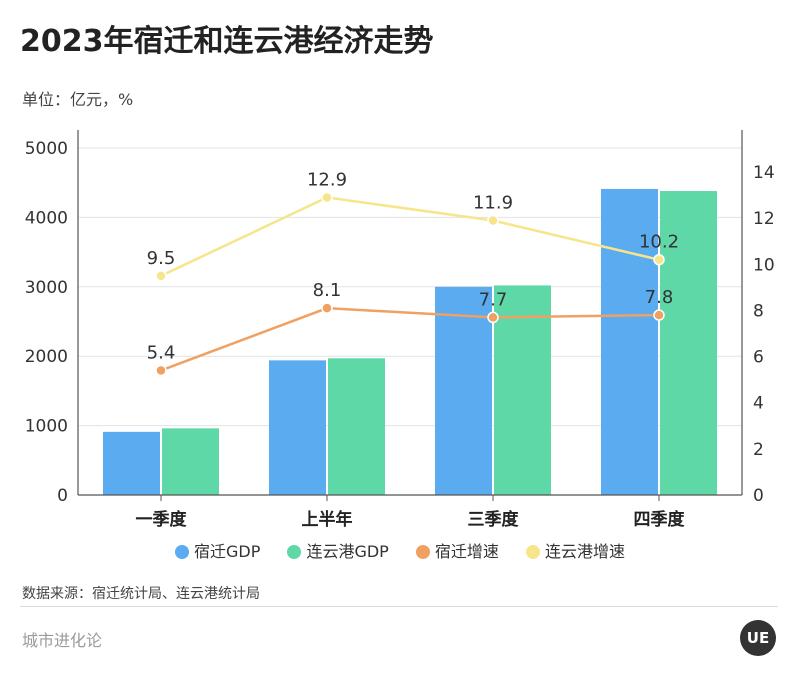 Image resolution: width=800 pixels, height=680 pixels. I want to click on y-left-tick-label: 0, so click(62, 496).